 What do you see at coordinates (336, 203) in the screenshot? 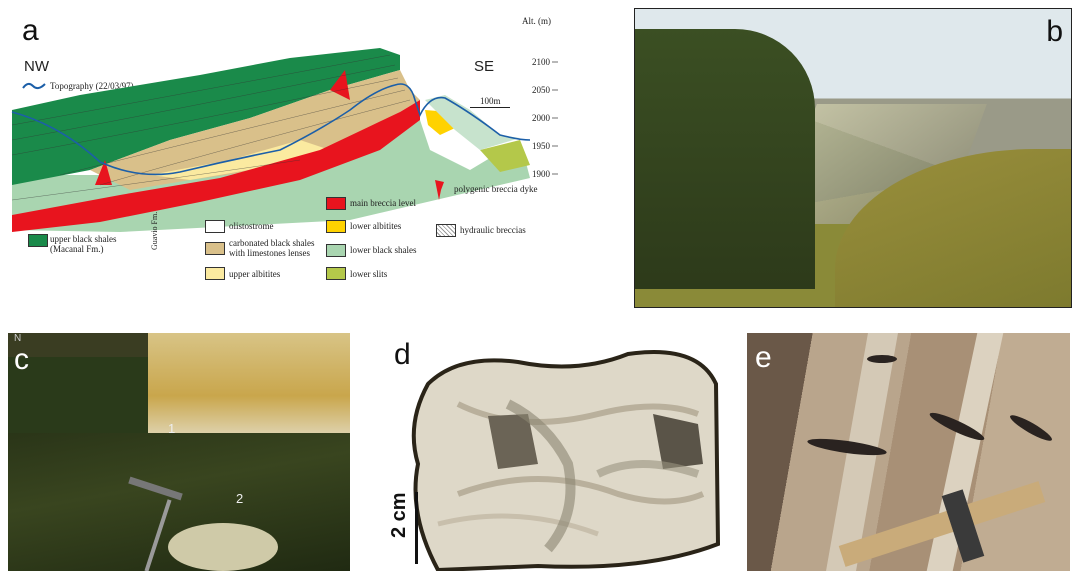
I see `legend-swatch-main-breccia` at bounding box center [336, 203].